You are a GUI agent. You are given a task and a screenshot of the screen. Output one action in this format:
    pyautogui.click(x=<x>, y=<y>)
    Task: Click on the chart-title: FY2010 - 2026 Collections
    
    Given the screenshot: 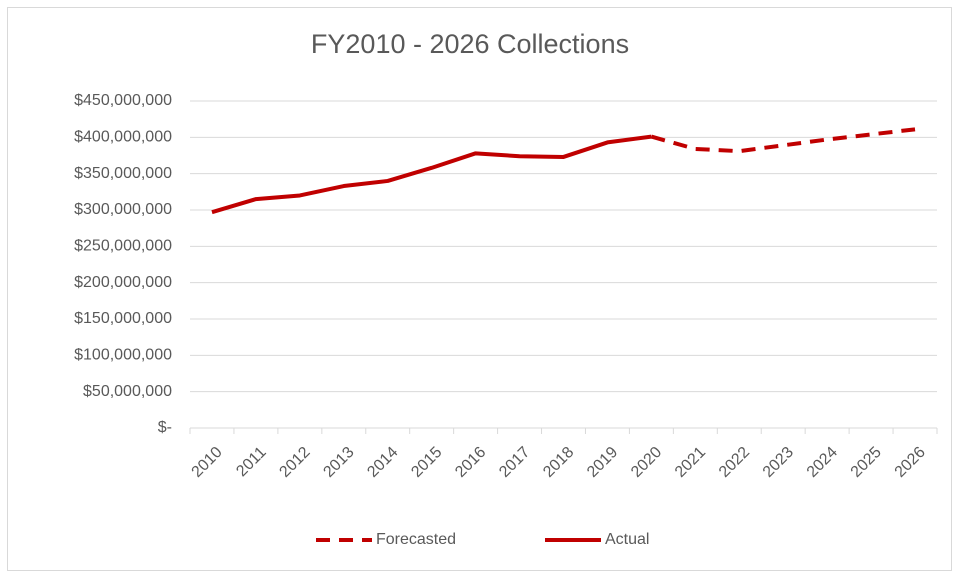 What is the action you would take?
    pyautogui.click(x=470, y=44)
    